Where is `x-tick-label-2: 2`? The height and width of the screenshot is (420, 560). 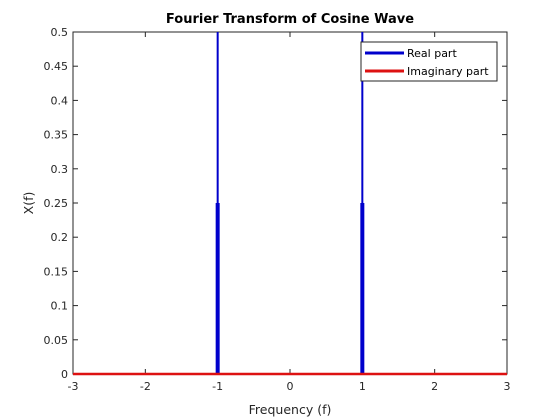
x-tick-label-2: 2 is located at coordinates (434, 386).